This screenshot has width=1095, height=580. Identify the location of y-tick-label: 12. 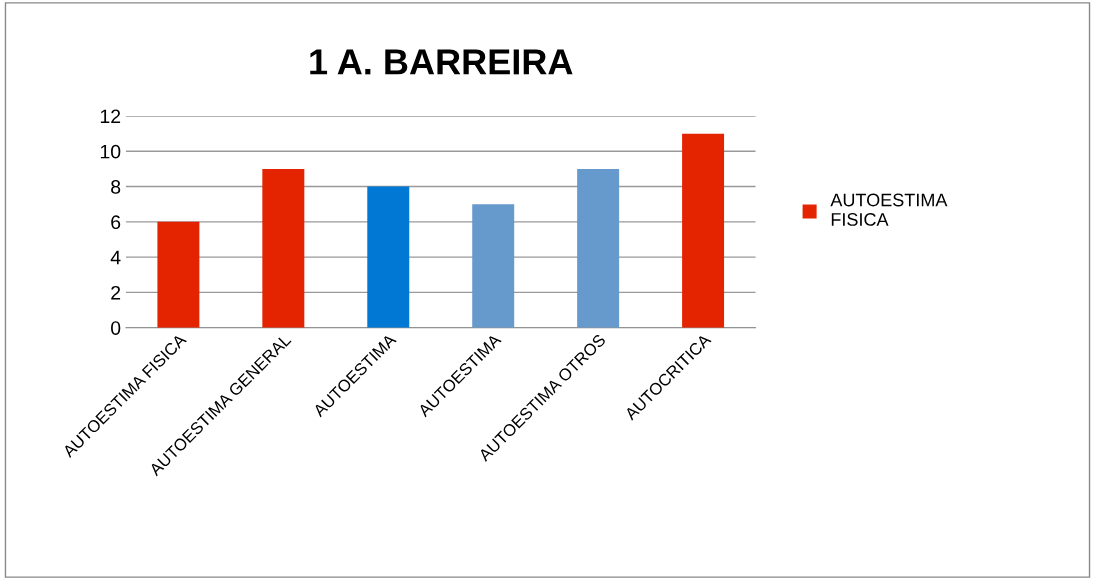
(110, 116).